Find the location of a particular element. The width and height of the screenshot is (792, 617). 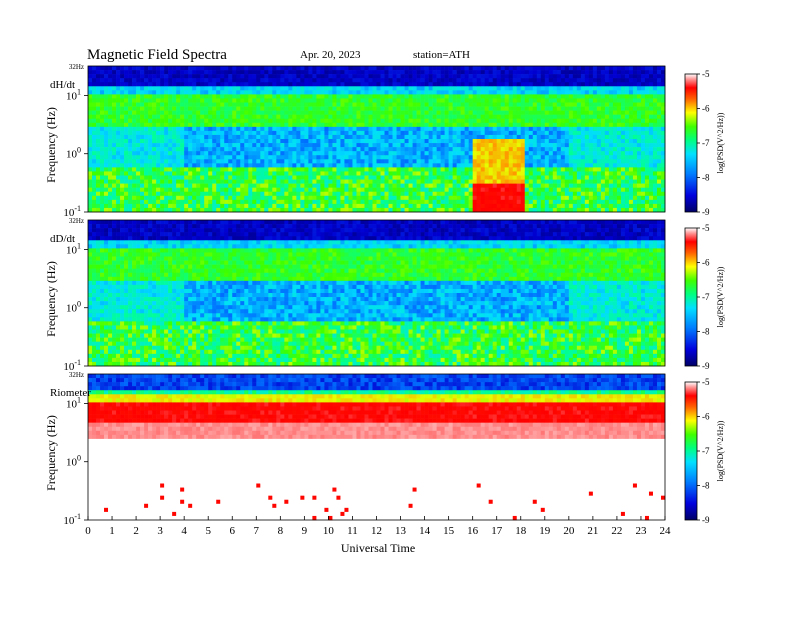

x-tick-label: 6 is located at coordinates (233, 531).